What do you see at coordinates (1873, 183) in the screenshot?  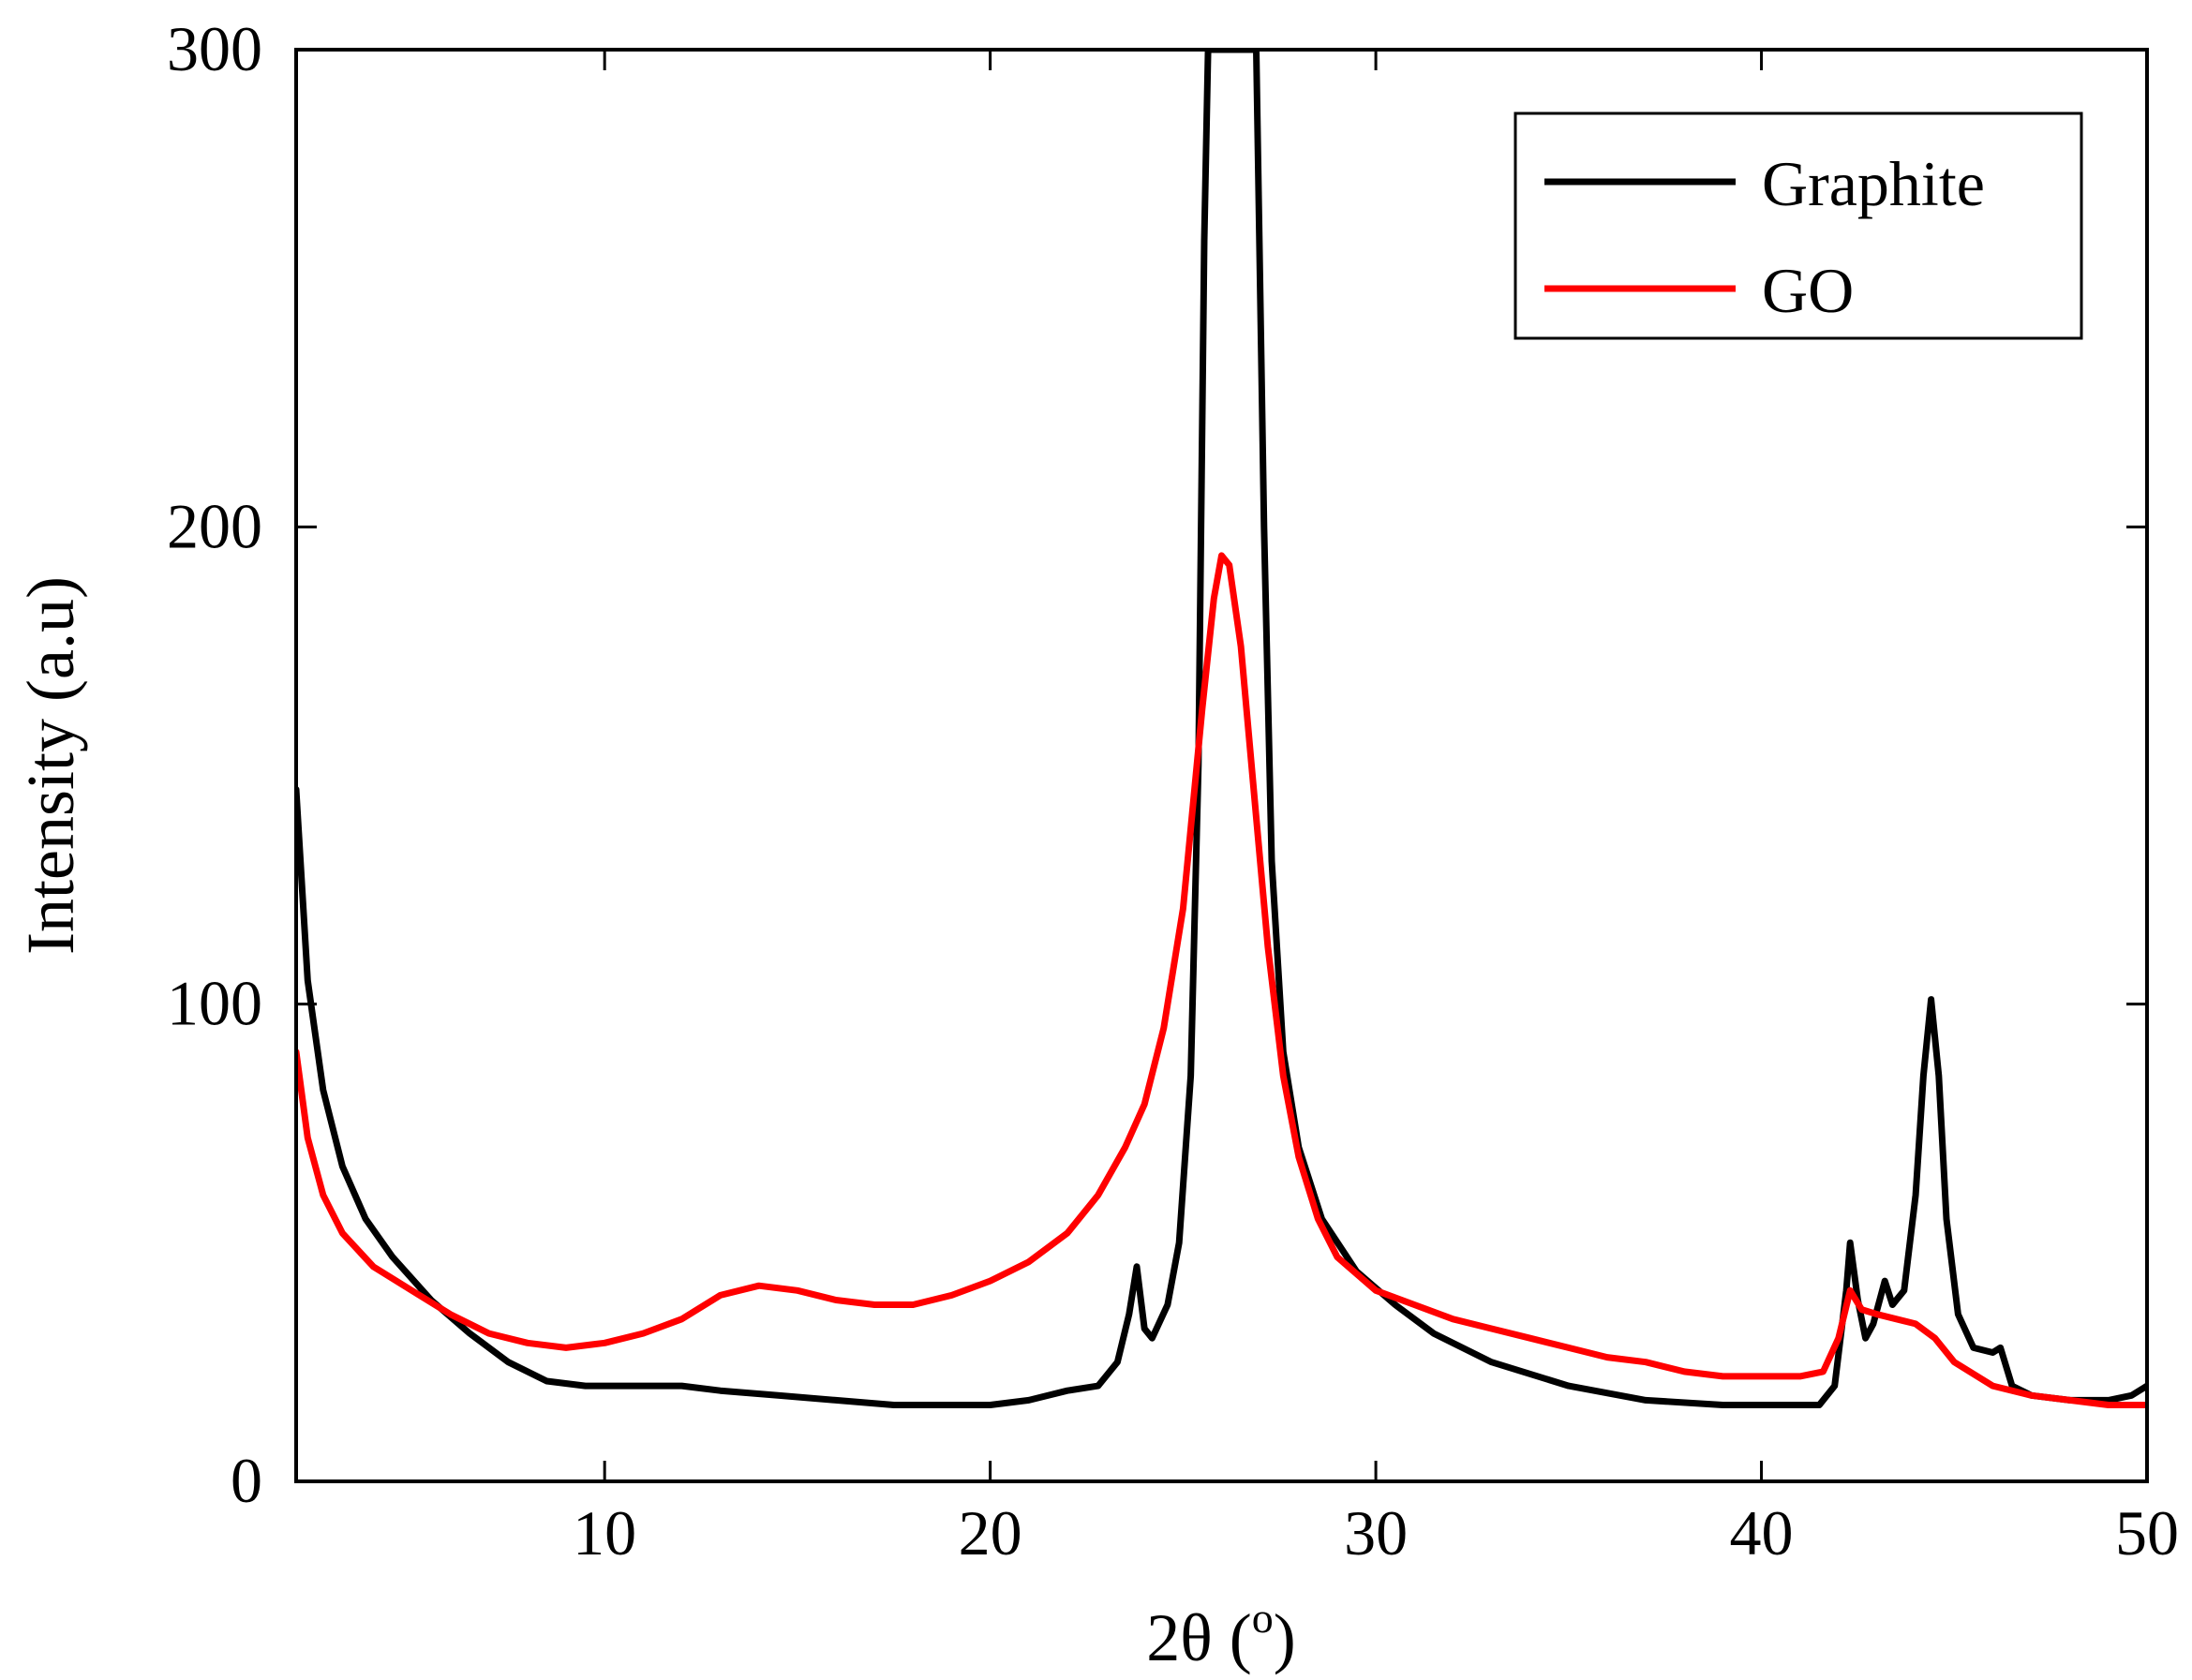 I see `legend-label-graphite: Graphite` at bounding box center [1873, 183].